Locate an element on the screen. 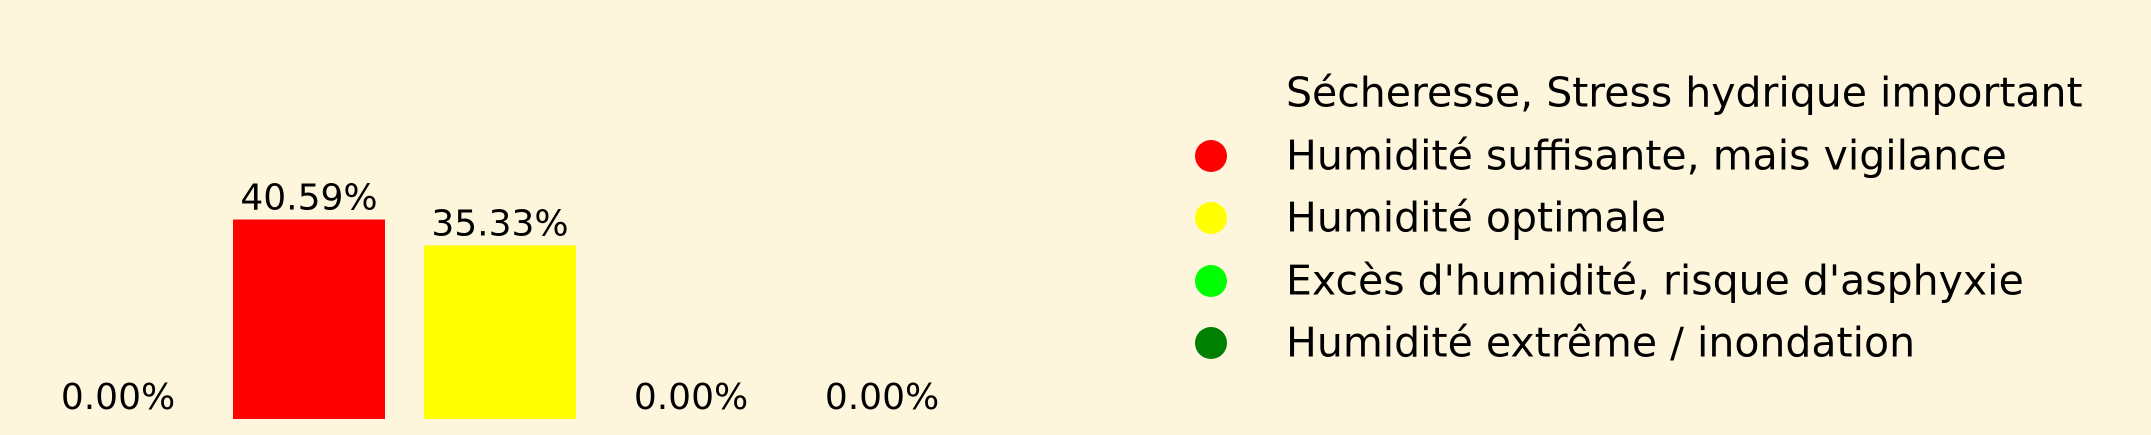 This screenshot has width=2151, height=435. data-label-secheresse: 0.00% is located at coordinates (118, 397).